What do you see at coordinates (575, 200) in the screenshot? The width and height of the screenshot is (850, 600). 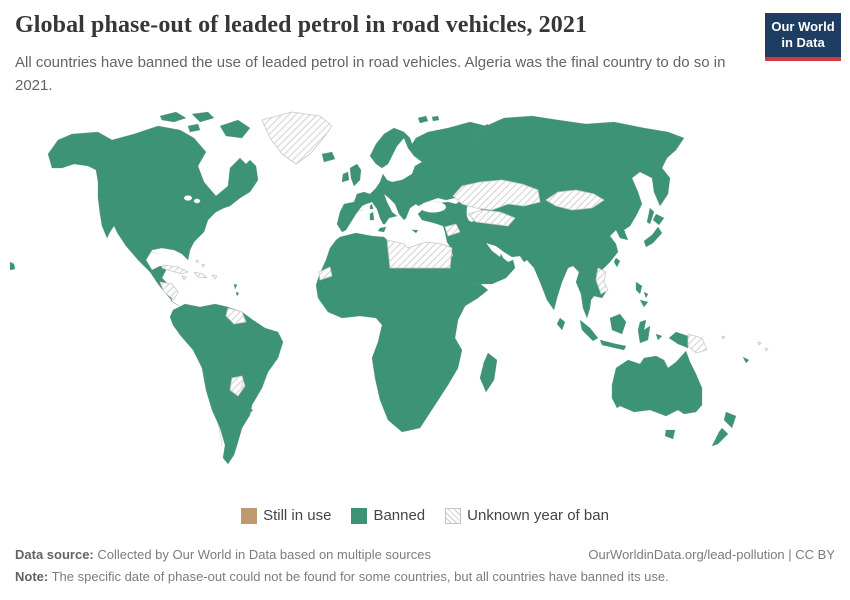 I see `region-mongolia` at bounding box center [575, 200].